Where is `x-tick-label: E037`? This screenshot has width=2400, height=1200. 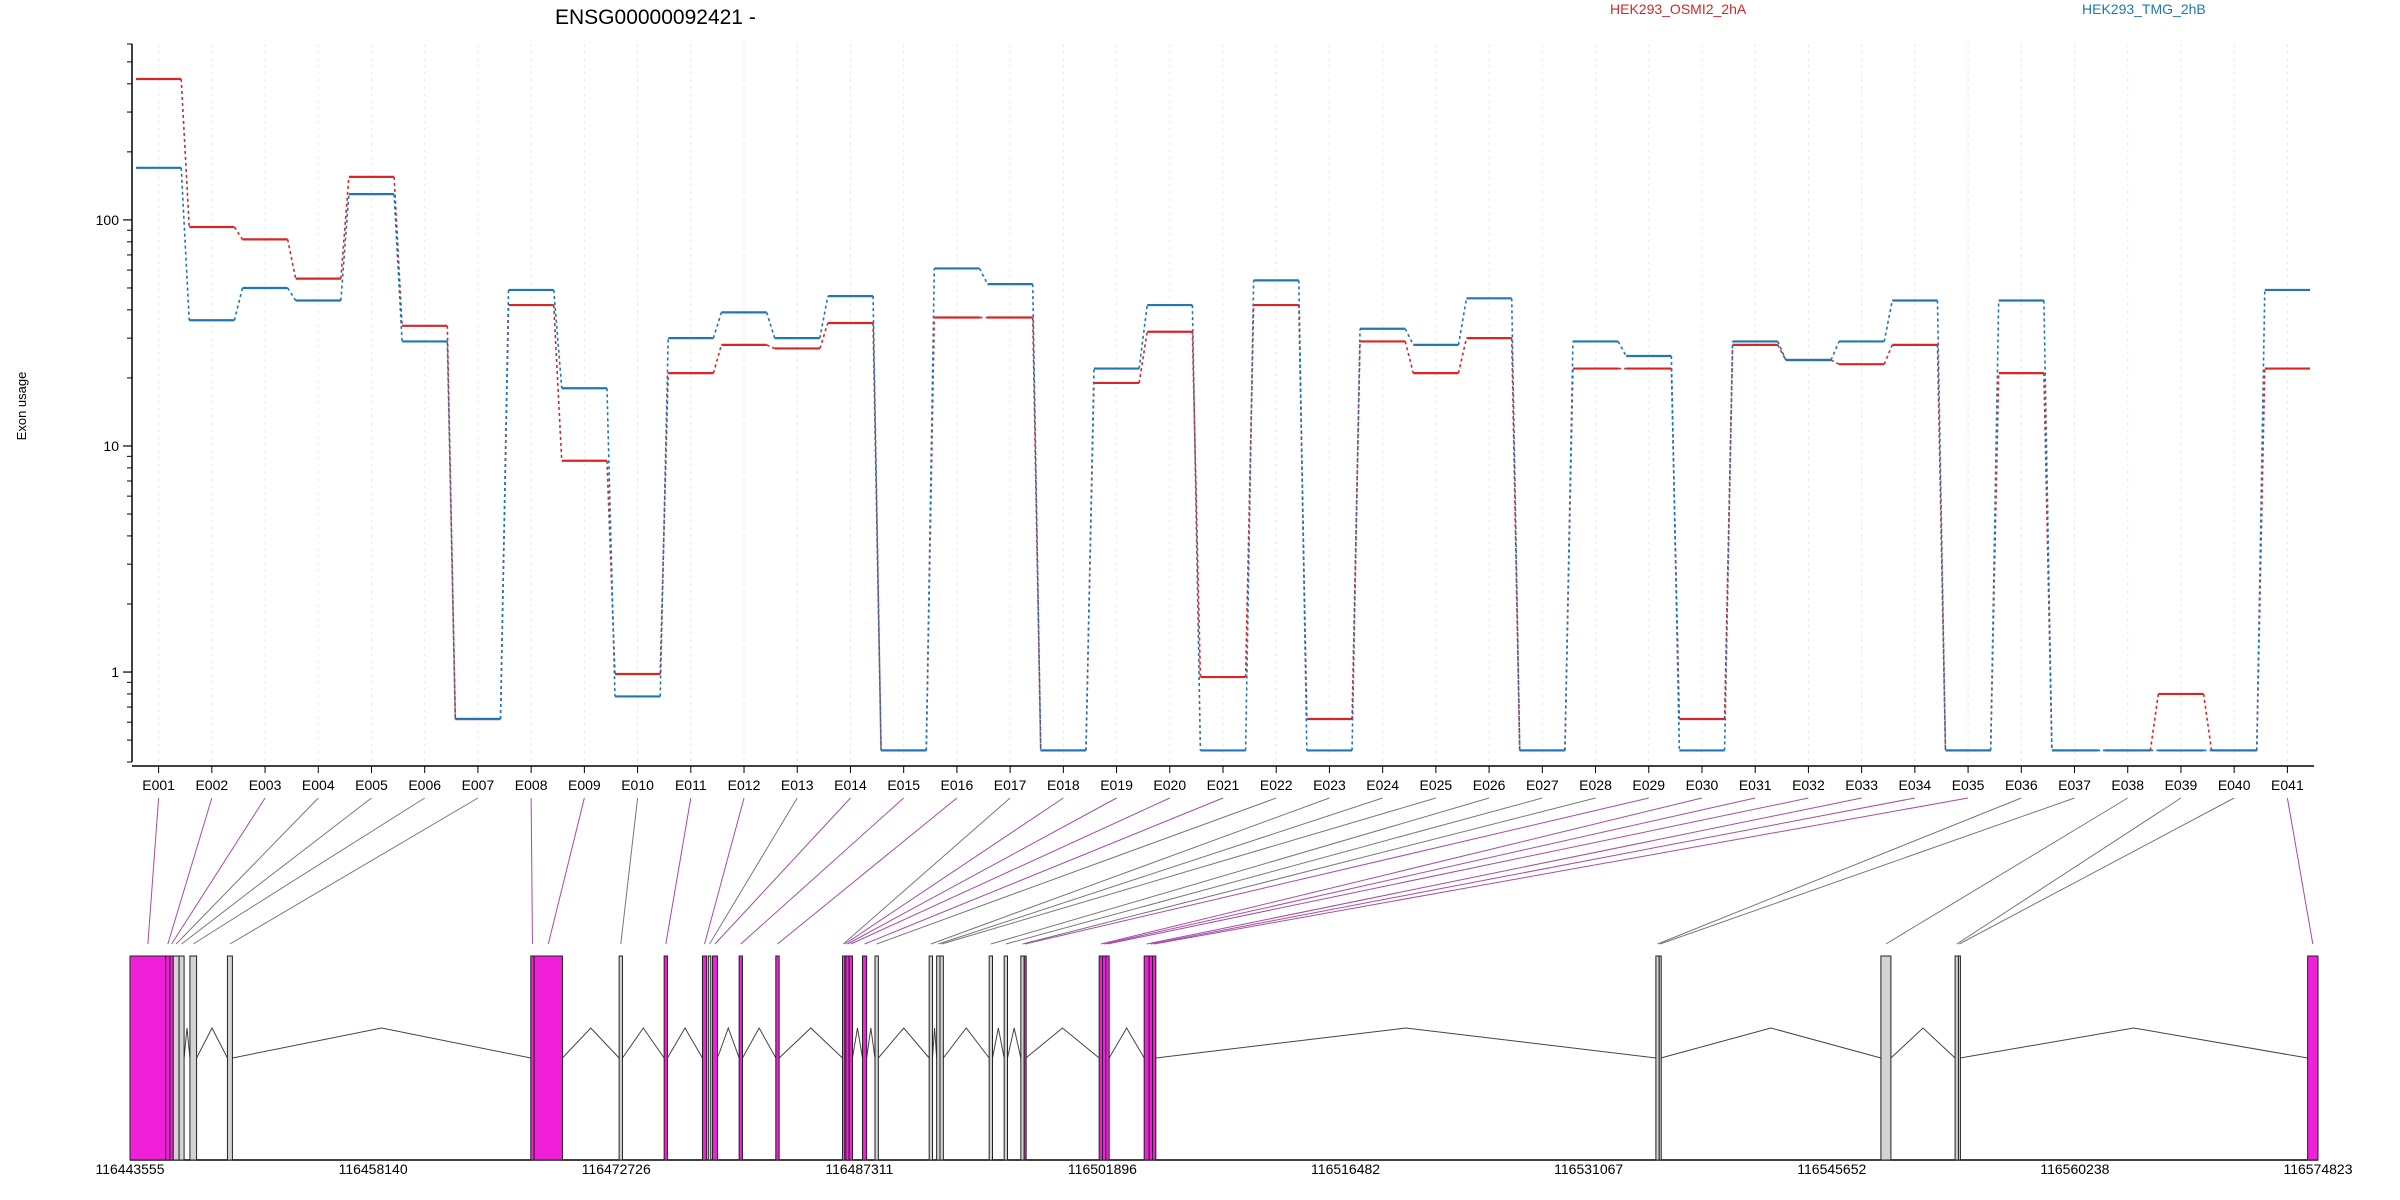
x-tick-label: E037 is located at coordinates (2074, 785).